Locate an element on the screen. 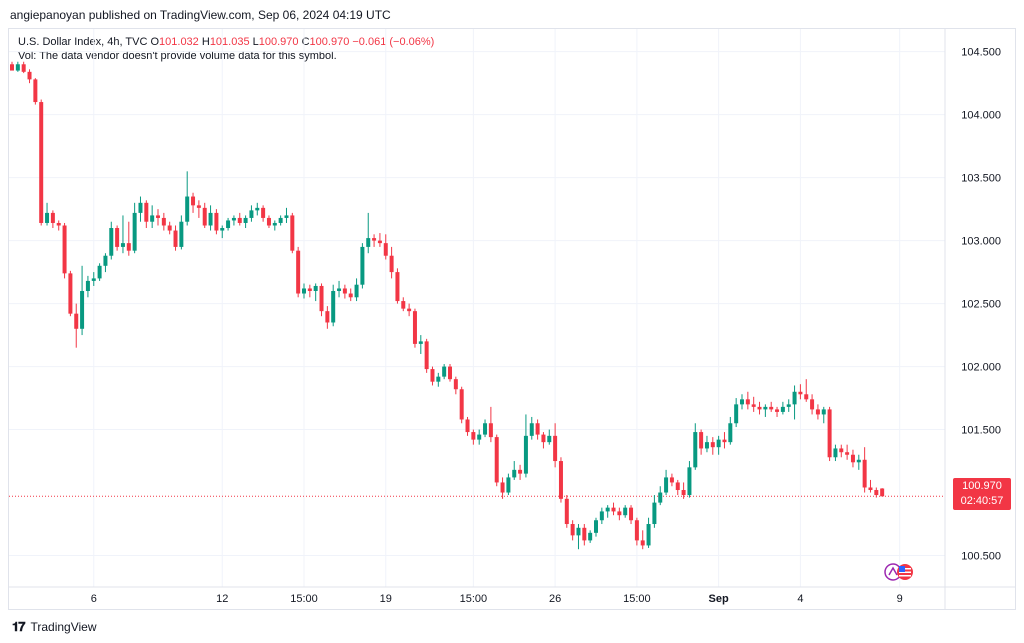  x-tick-label: 4 is located at coordinates (800, 599).